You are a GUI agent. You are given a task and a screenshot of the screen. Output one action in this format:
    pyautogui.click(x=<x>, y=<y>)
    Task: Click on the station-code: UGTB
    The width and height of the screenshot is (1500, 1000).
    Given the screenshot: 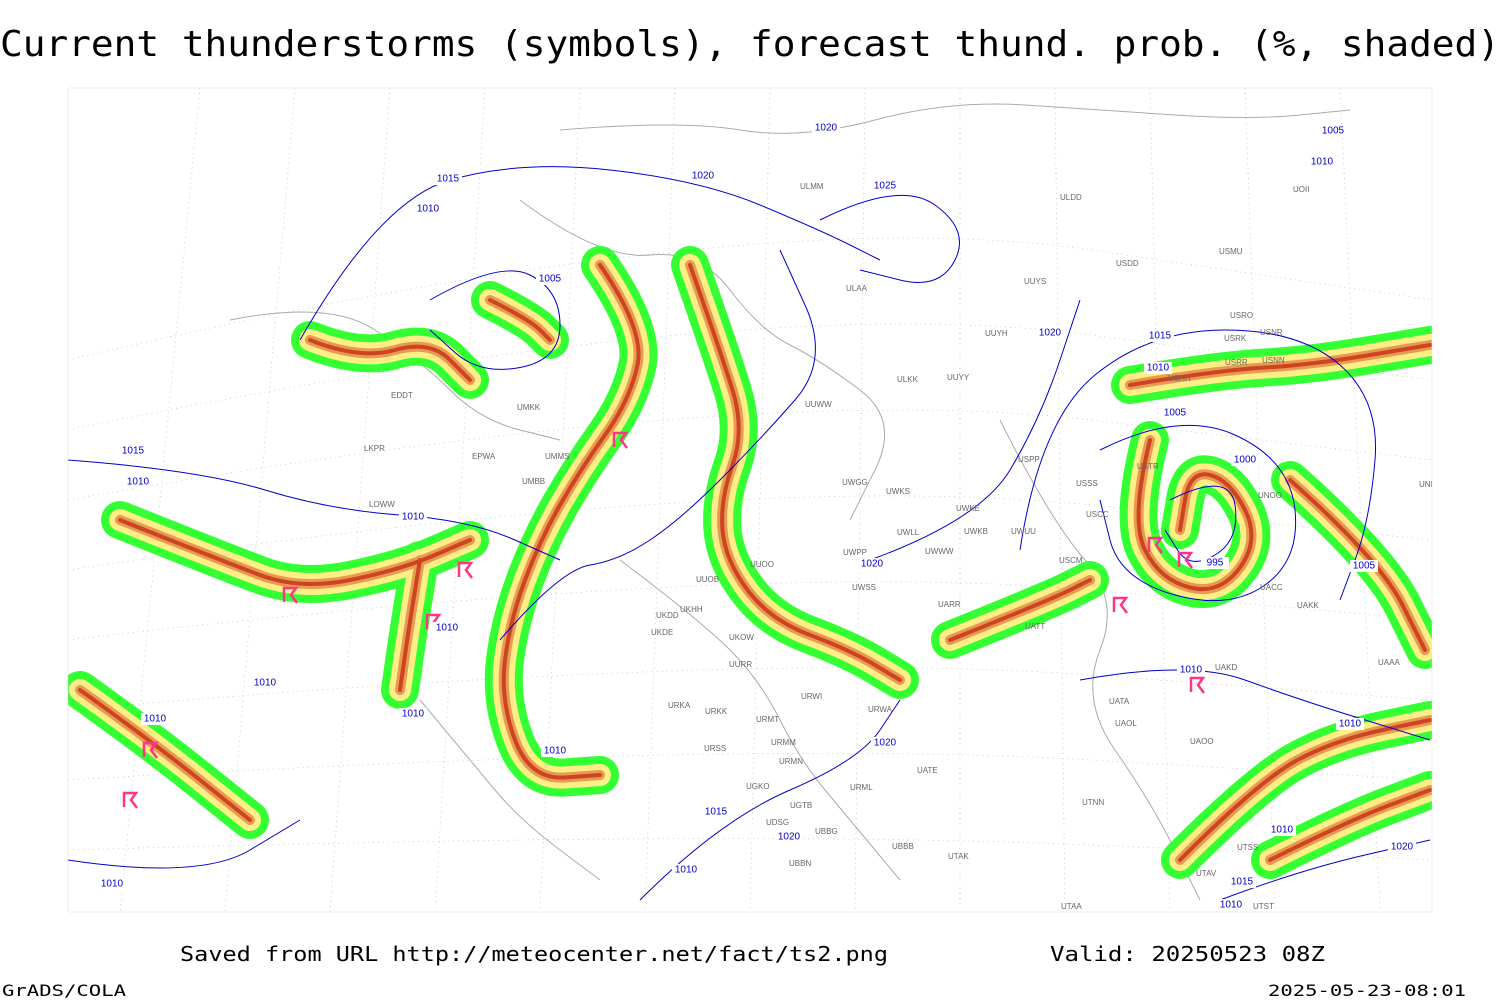 What is the action you would take?
    pyautogui.click(x=801, y=805)
    